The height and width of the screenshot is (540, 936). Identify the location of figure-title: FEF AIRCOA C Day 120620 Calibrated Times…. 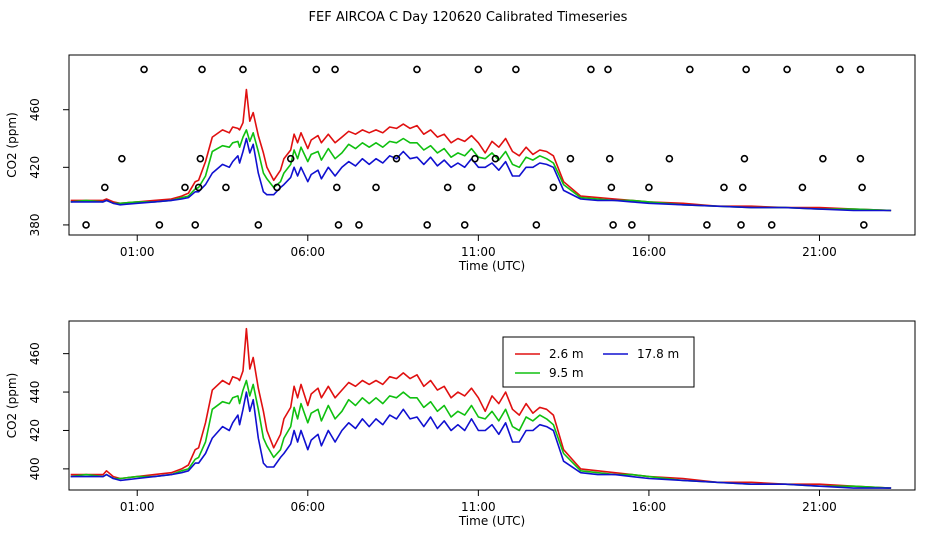
(468, 17).